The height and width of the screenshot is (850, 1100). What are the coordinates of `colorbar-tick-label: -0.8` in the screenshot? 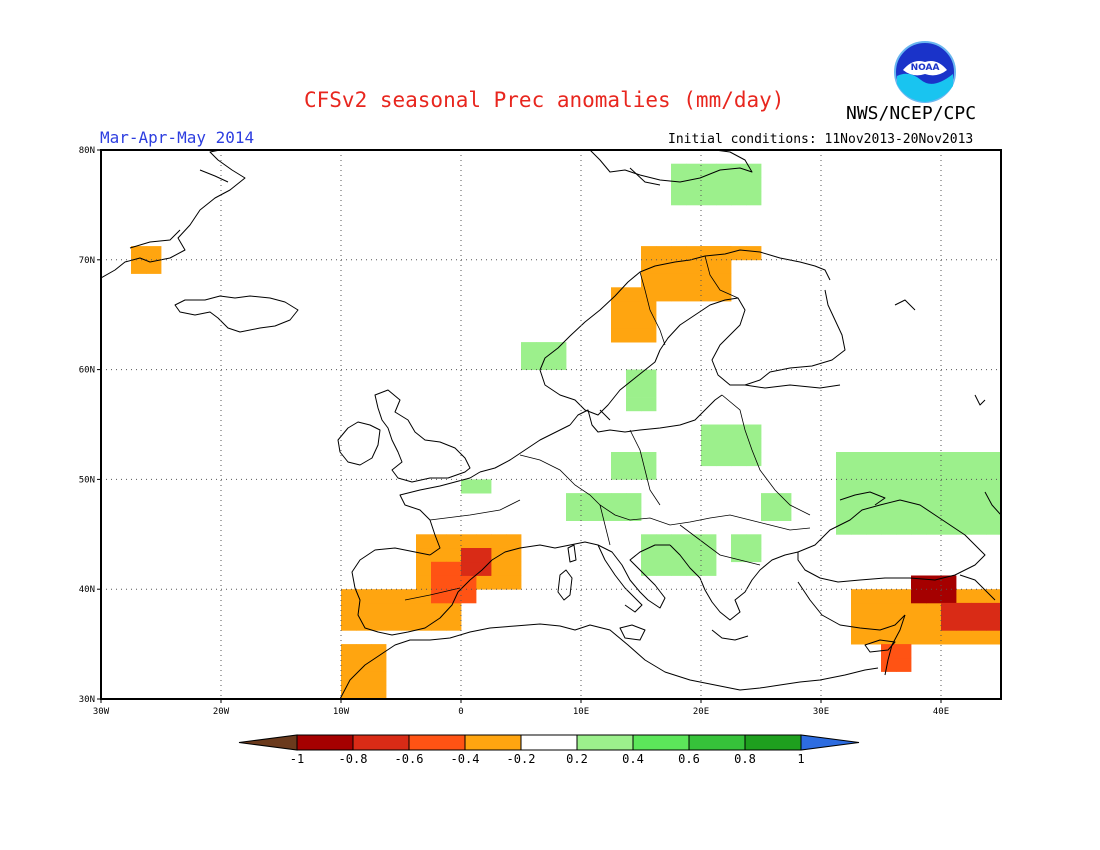 It's located at (353, 759).